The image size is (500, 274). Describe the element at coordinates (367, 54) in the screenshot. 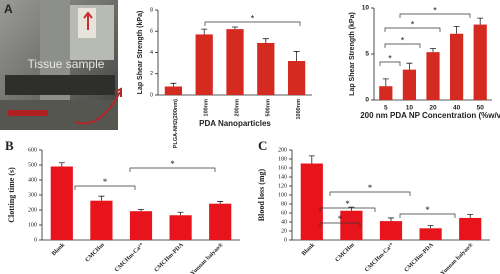

I see `y-tick-label: 5` at that location.